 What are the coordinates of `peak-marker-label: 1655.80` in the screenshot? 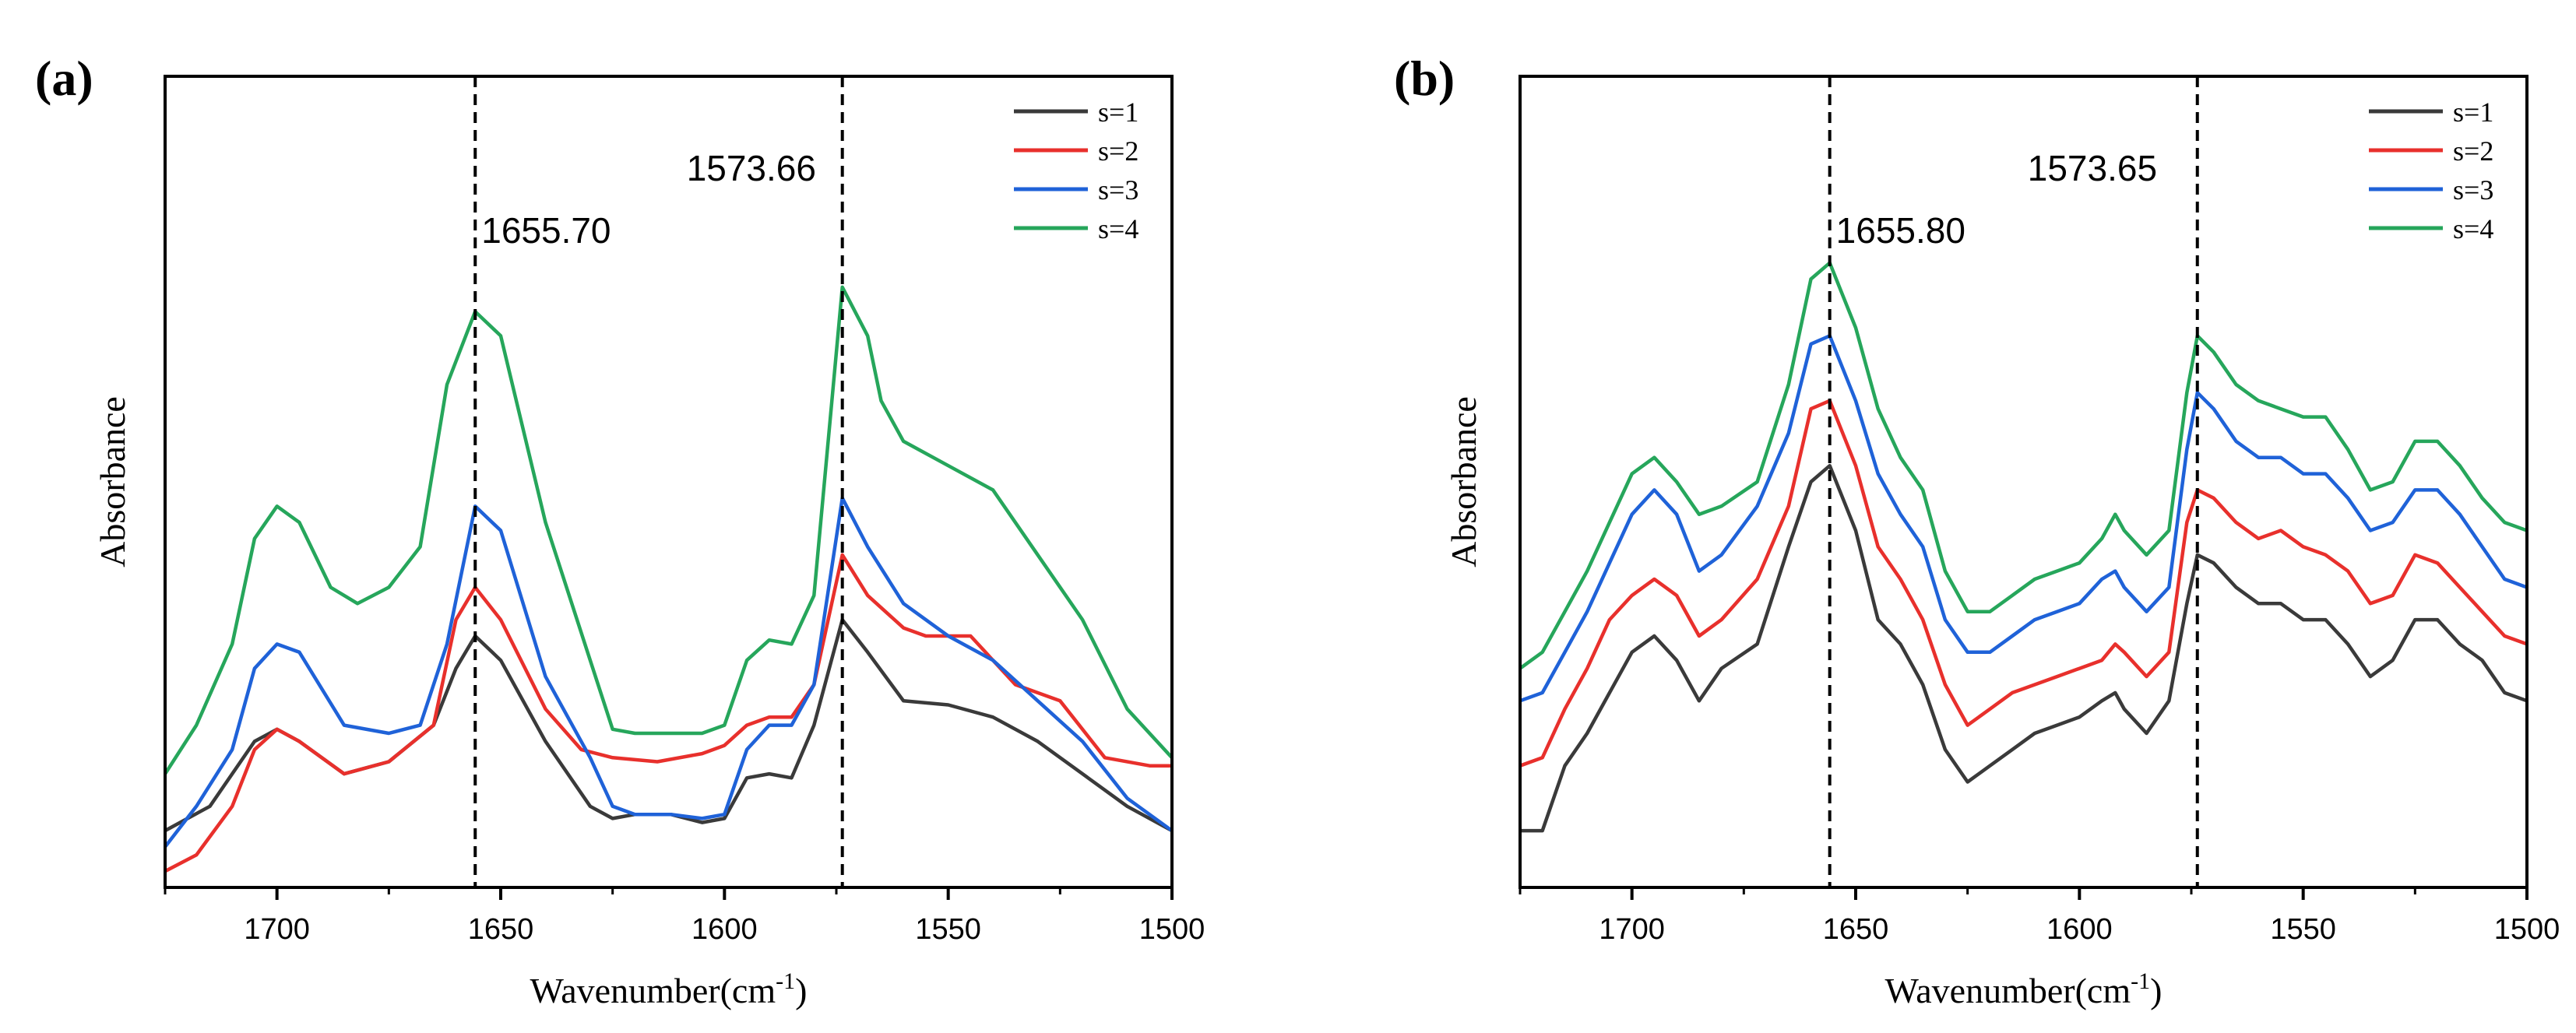 It's located at (1900, 230).